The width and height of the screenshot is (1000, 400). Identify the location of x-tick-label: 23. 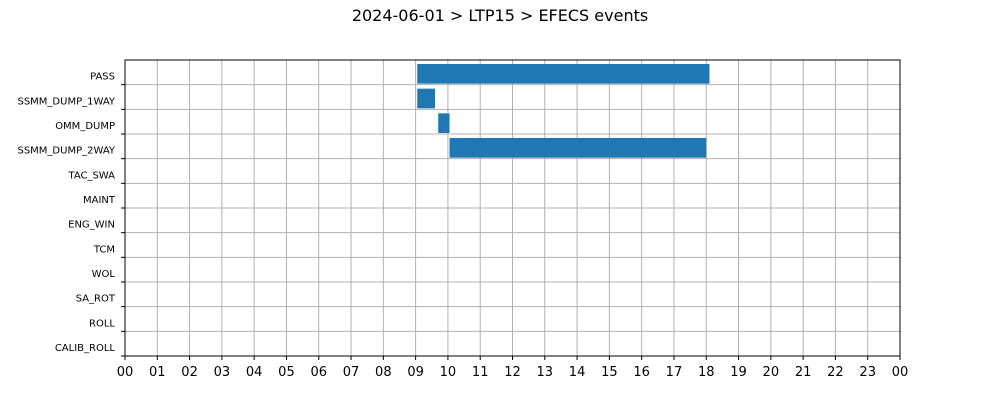
(867, 372).